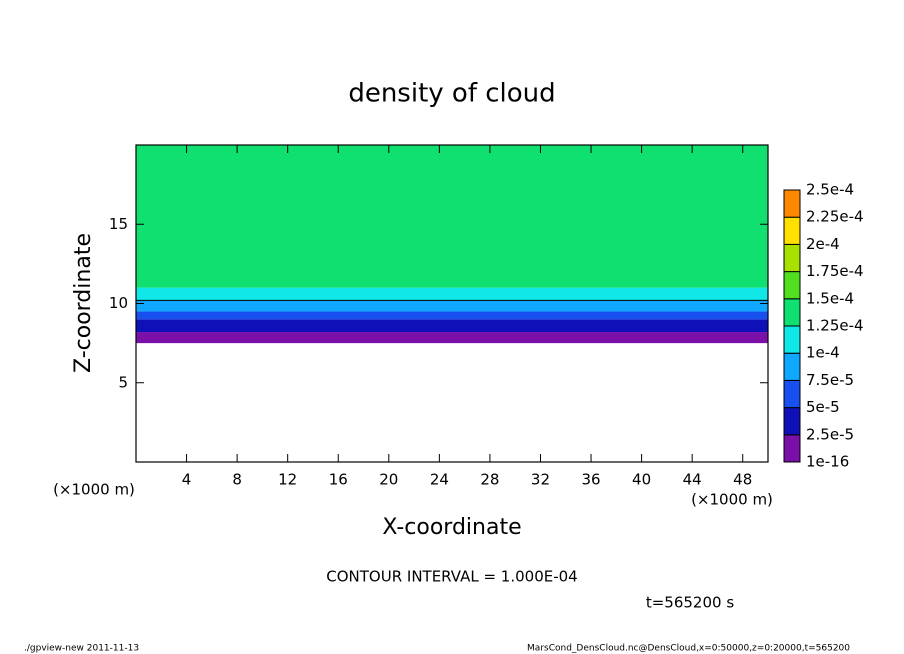  Describe the element at coordinates (823, 244) in the screenshot. I see `colorbar-label: 2e-4` at that location.